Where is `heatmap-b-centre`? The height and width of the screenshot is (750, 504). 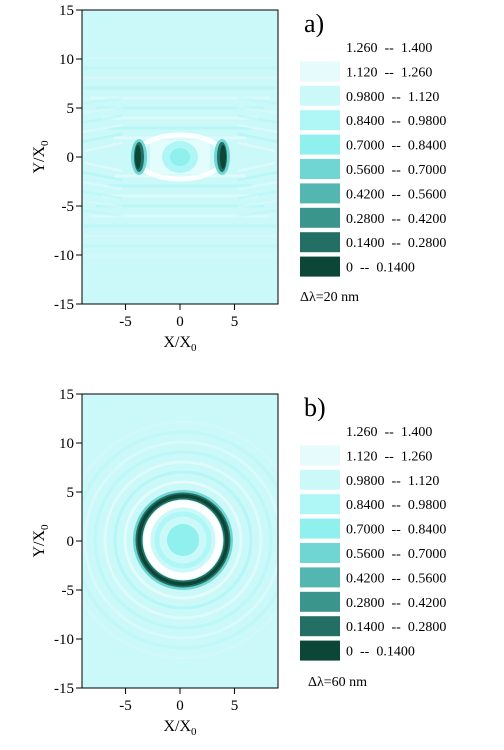 heatmap-b-centre is located at coordinates (183, 540).